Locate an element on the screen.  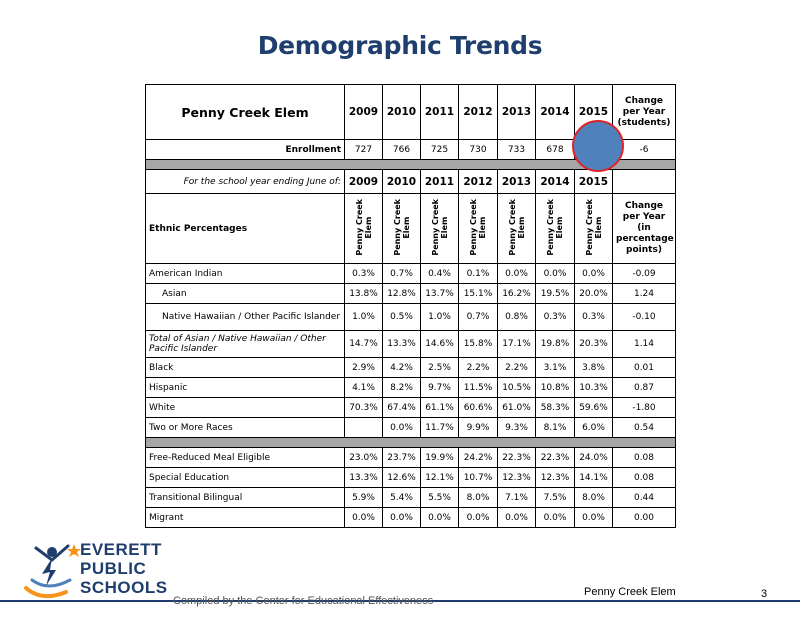
year-header: 2015 is located at coordinates (593, 181).